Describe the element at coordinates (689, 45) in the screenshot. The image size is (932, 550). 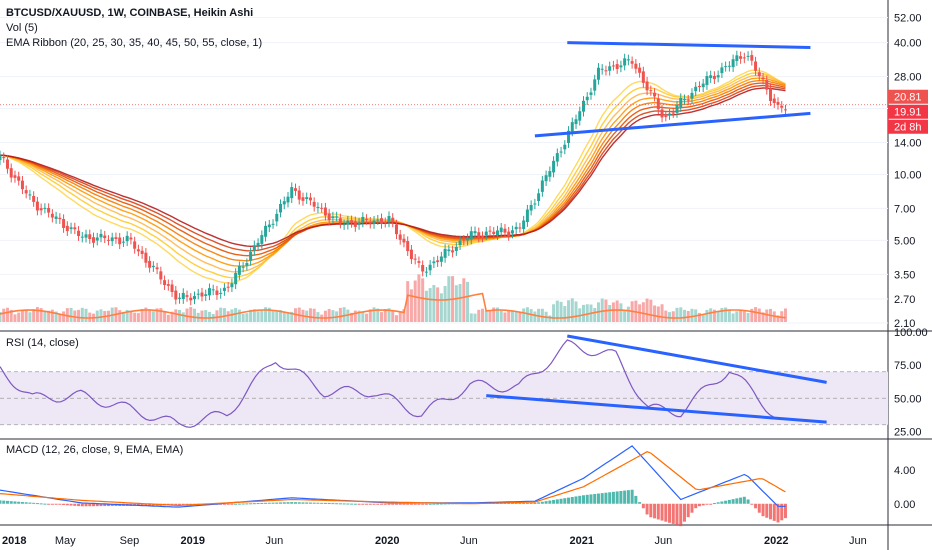
I see `price-trendline` at that location.